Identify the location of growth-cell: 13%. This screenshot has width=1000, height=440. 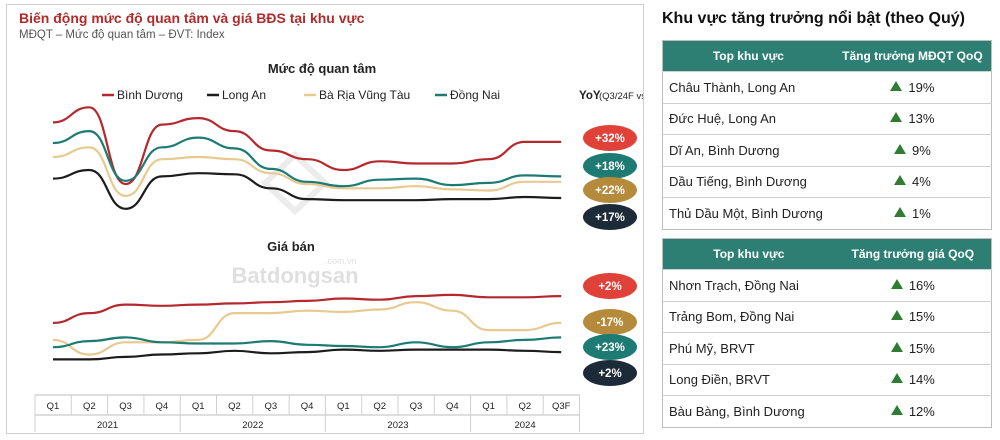
(912, 118).